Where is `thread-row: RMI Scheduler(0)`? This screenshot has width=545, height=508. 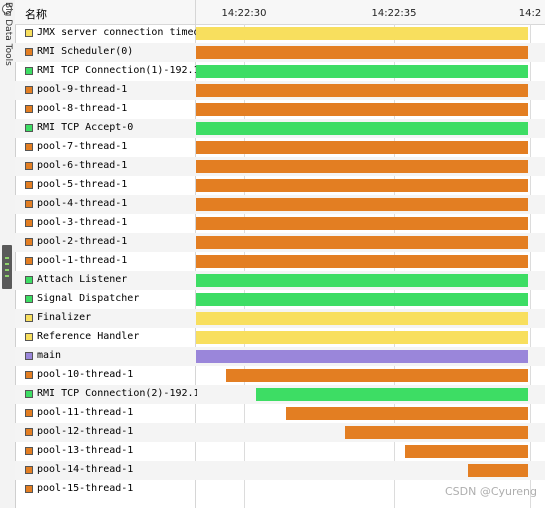
thread-row: RMI Scheduler(0) is located at coordinates (280, 52).